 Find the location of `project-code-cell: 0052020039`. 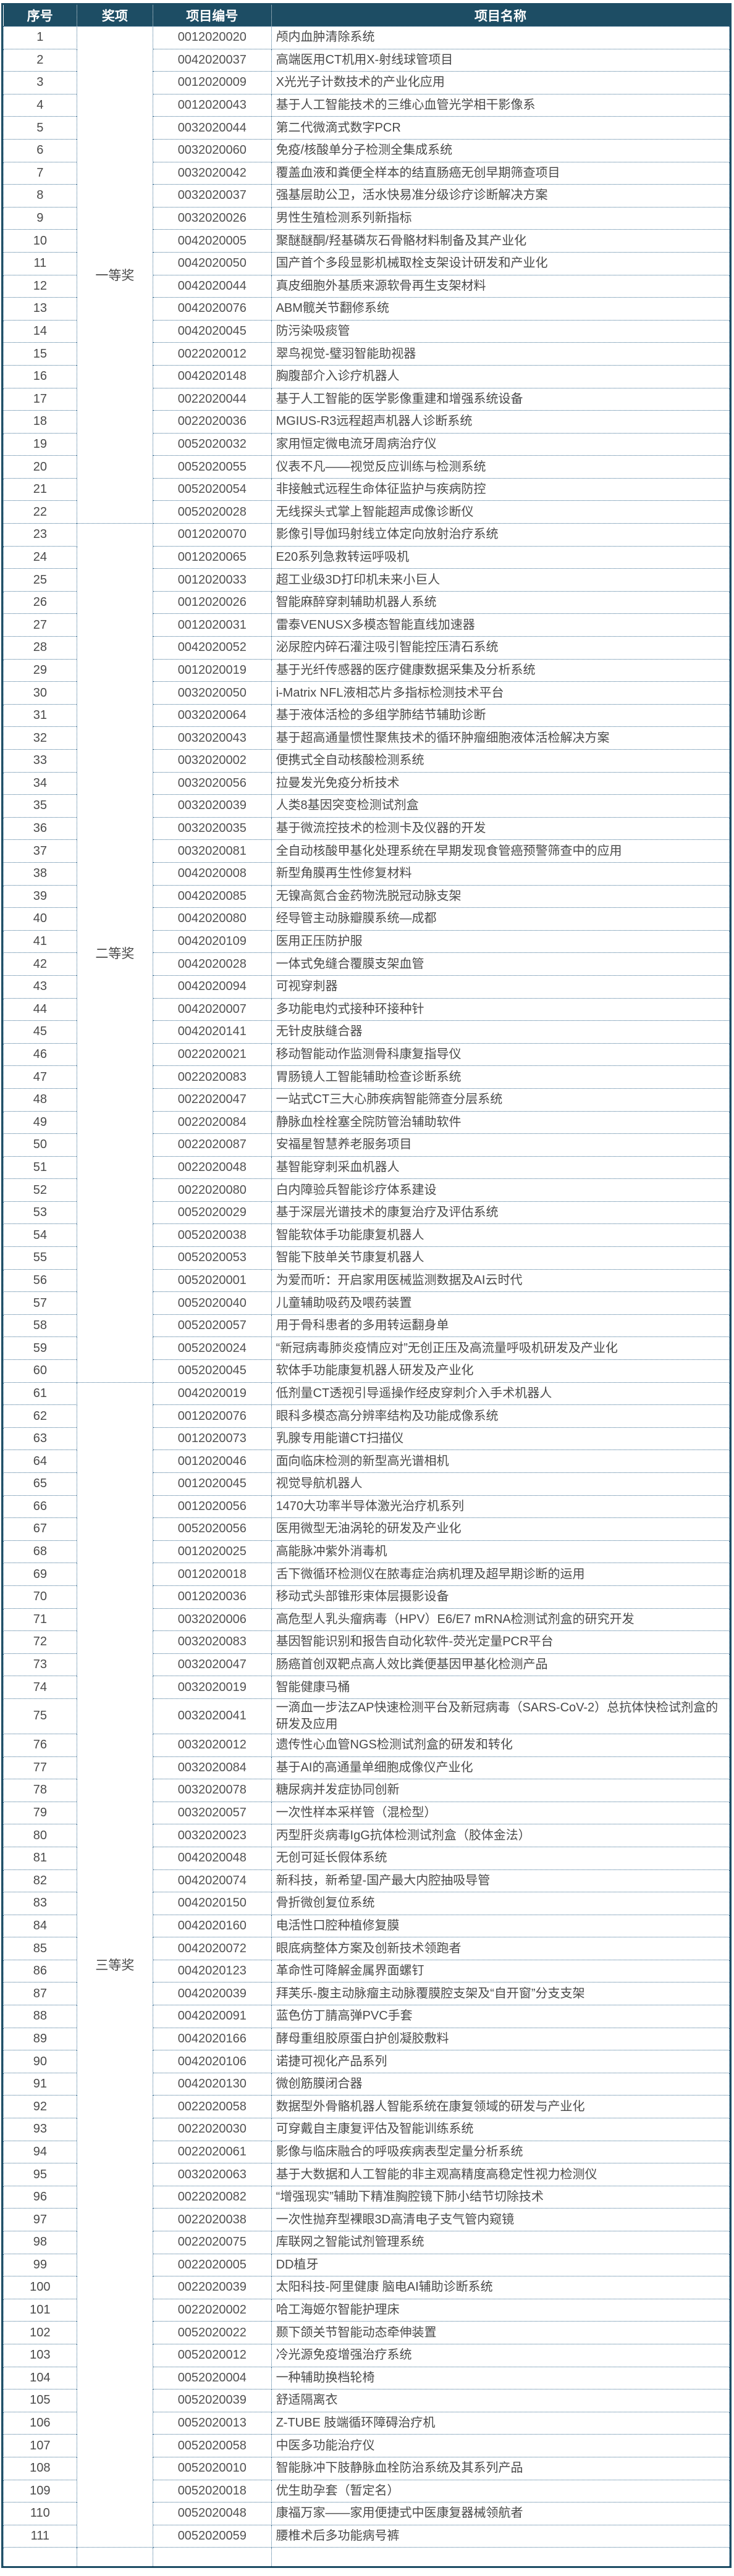

project-code-cell: 0052020039 is located at coordinates (212, 2401).